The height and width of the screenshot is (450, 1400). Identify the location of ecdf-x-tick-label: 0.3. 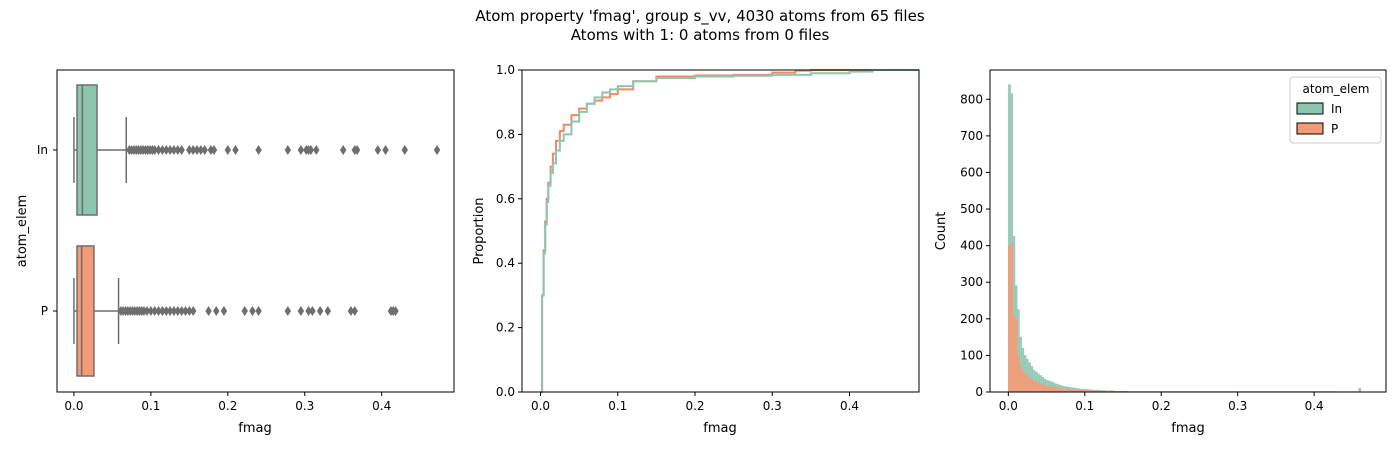
(772, 406).